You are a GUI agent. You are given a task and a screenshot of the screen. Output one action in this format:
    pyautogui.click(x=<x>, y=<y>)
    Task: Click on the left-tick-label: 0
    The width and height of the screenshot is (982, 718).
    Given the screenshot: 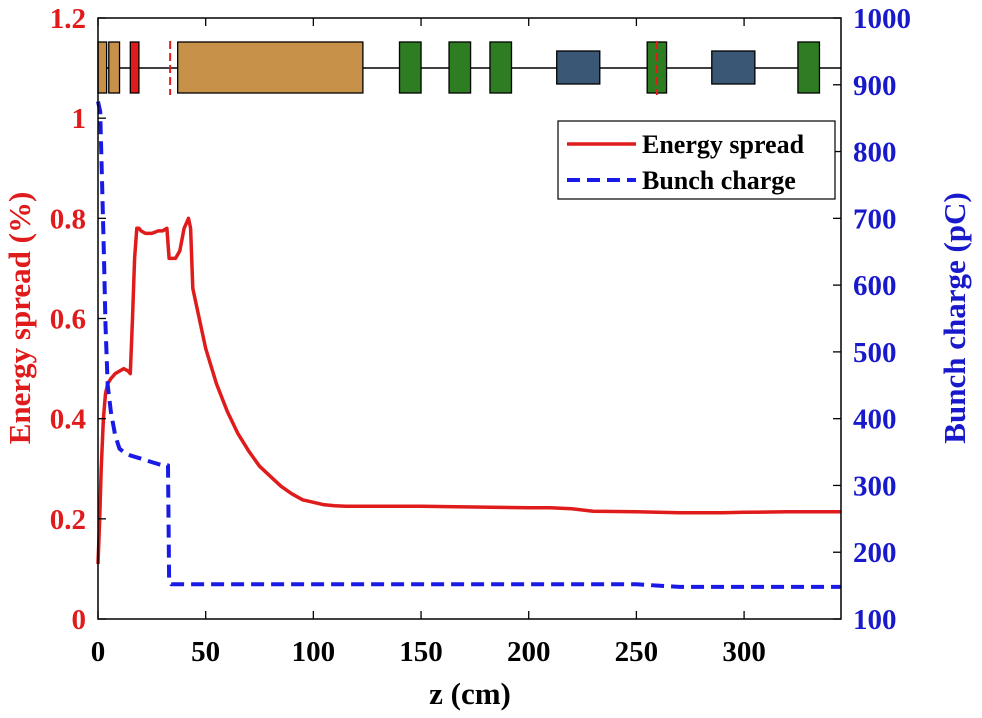 What is the action you would take?
    pyautogui.click(x=79, y=620)
    